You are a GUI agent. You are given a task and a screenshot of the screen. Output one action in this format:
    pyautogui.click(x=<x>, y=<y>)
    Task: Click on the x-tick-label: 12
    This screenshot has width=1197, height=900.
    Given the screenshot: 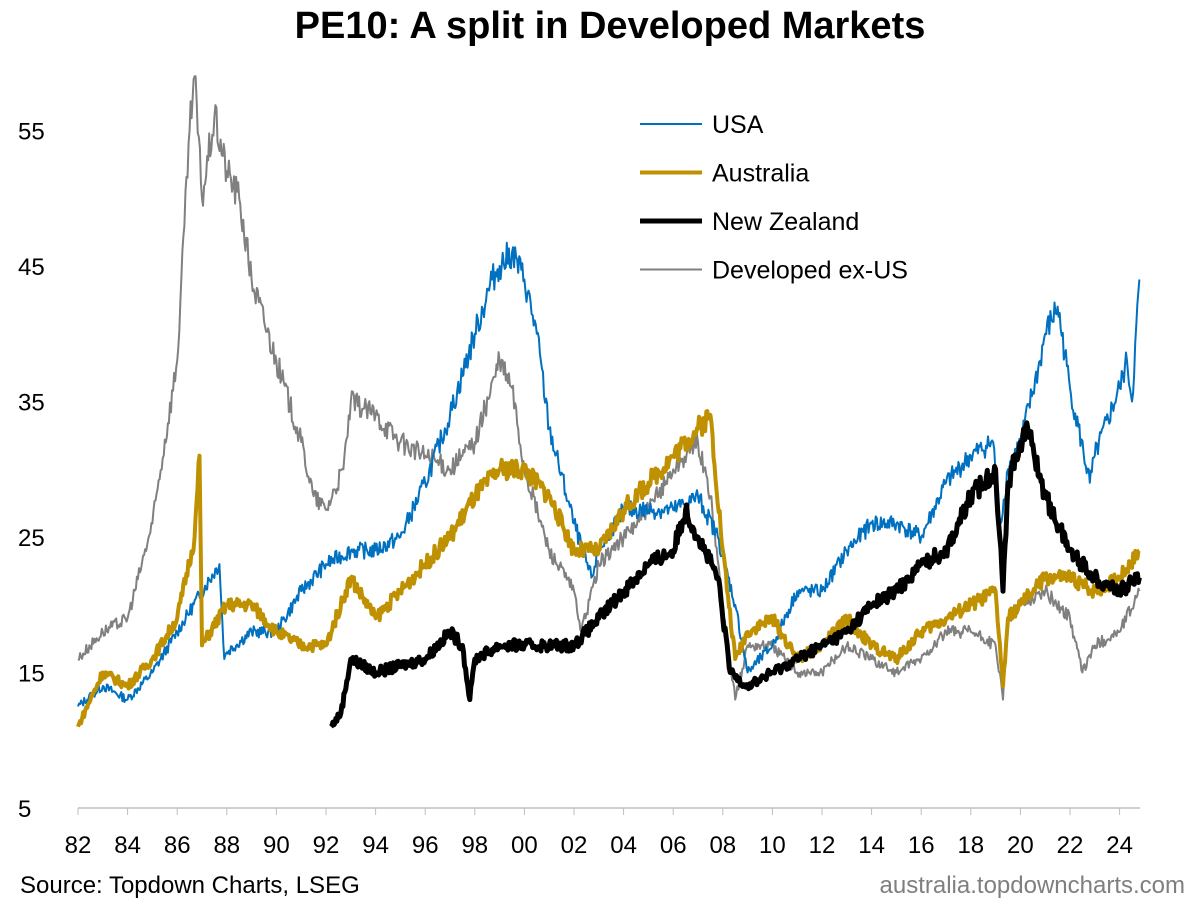 What is the action you would take?
    pyautogui.click(x=822, y=845)
    